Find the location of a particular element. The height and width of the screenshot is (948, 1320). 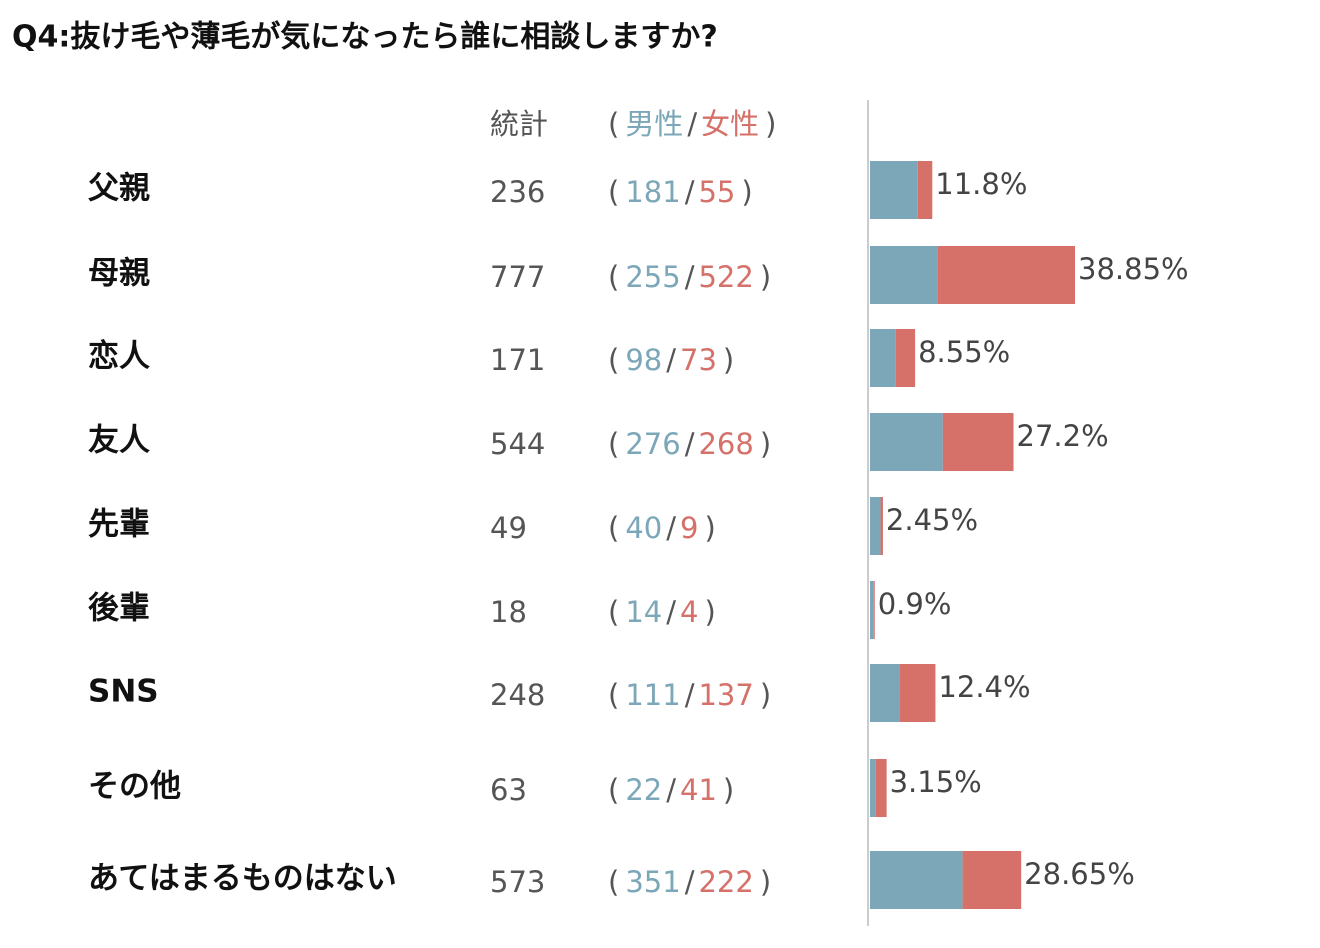

breakdown: (351/222) is located at coordinates (689, 882).